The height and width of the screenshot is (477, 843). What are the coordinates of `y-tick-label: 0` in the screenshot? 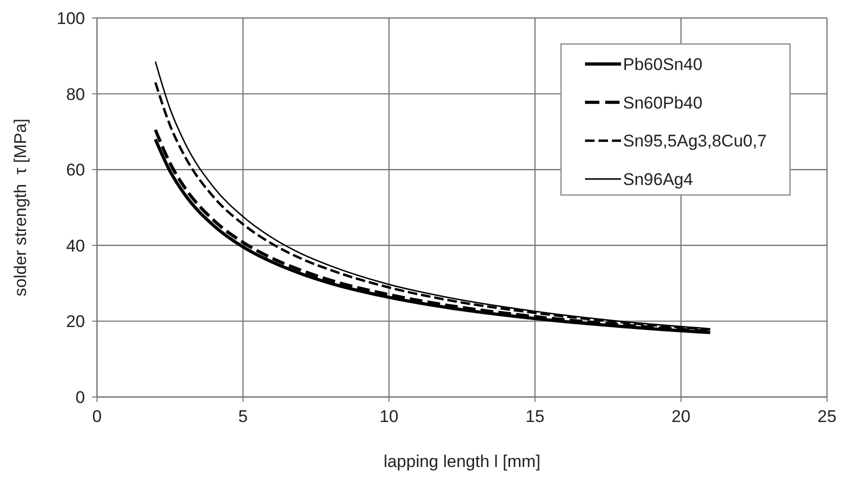 It's located at (80, 397).